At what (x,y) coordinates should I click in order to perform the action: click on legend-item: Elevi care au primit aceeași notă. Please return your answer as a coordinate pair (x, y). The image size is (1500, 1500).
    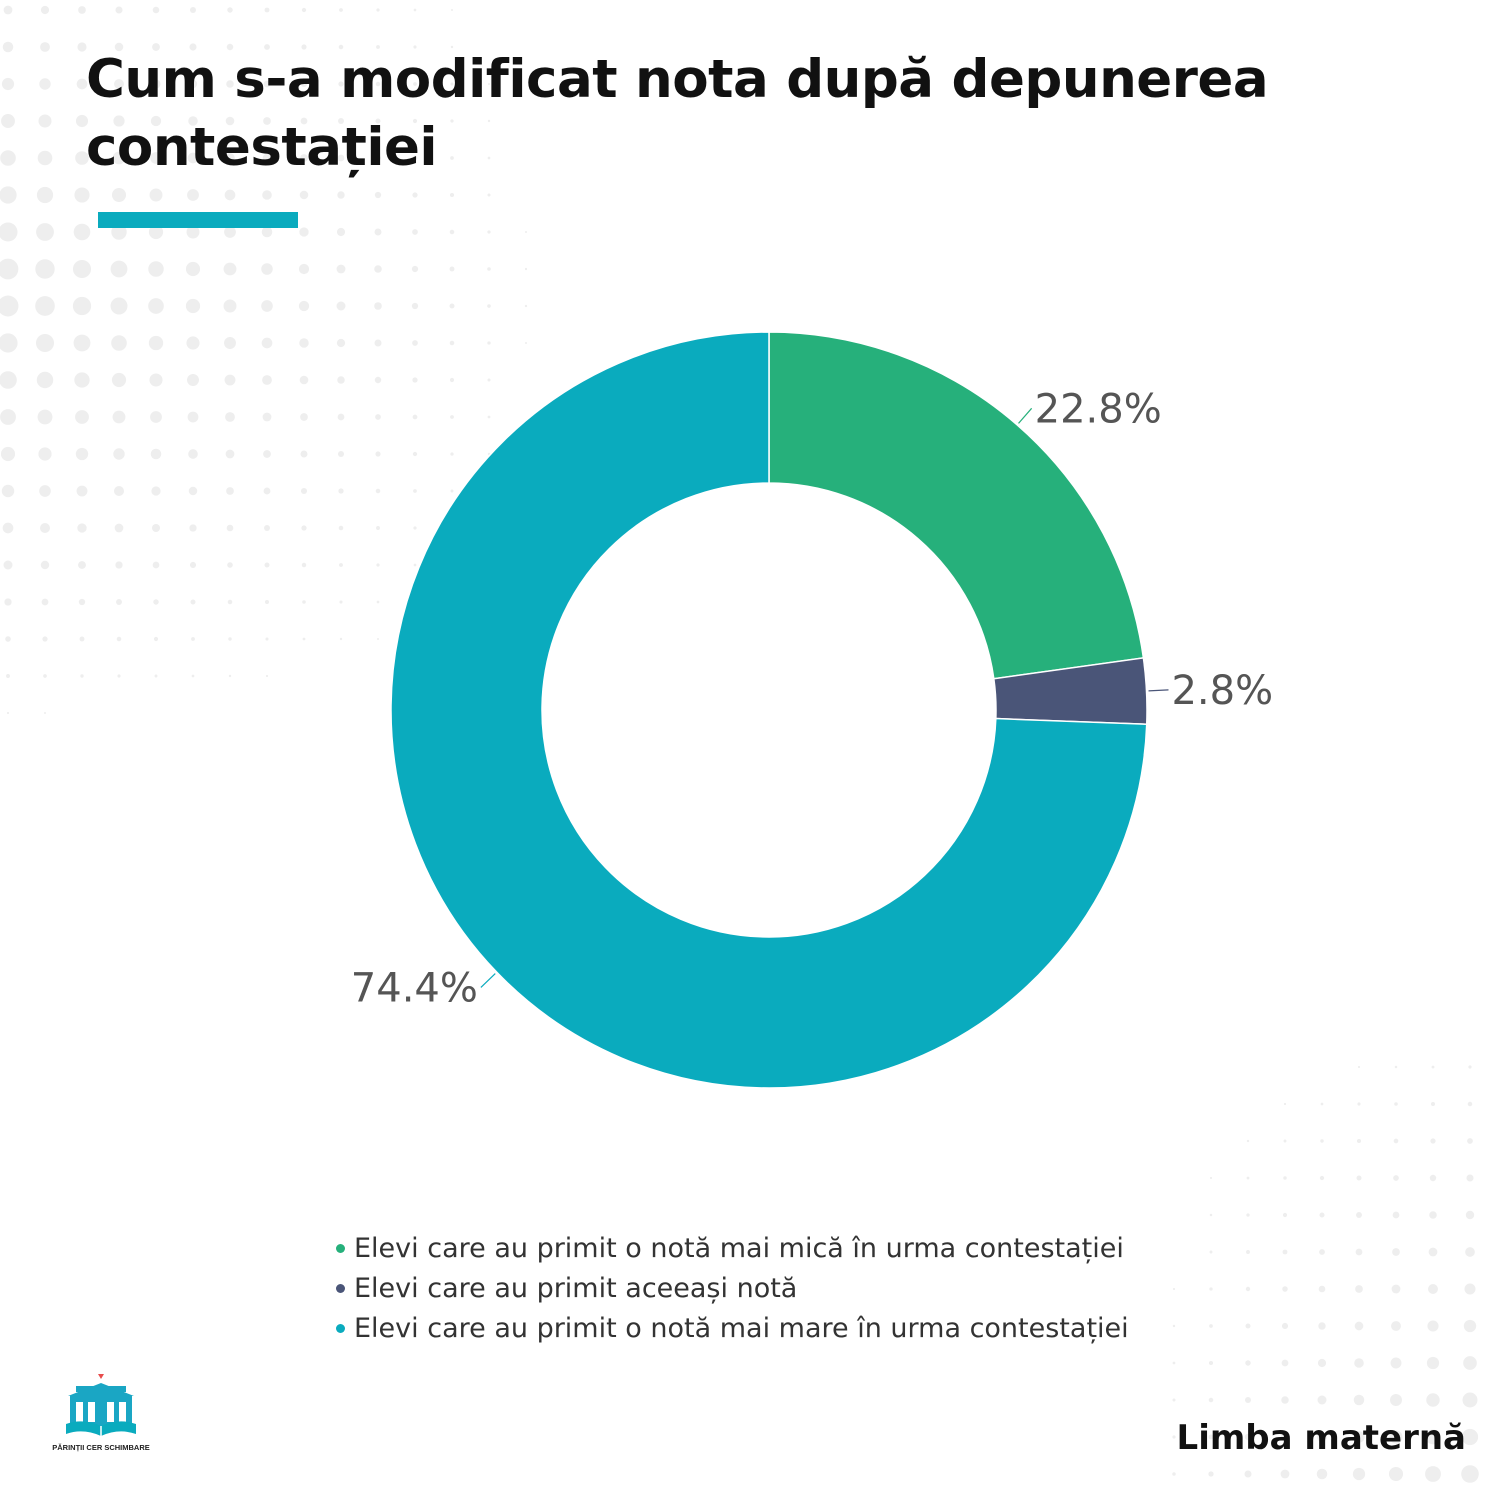
    Looking at the image, I should click on (732, 1288).